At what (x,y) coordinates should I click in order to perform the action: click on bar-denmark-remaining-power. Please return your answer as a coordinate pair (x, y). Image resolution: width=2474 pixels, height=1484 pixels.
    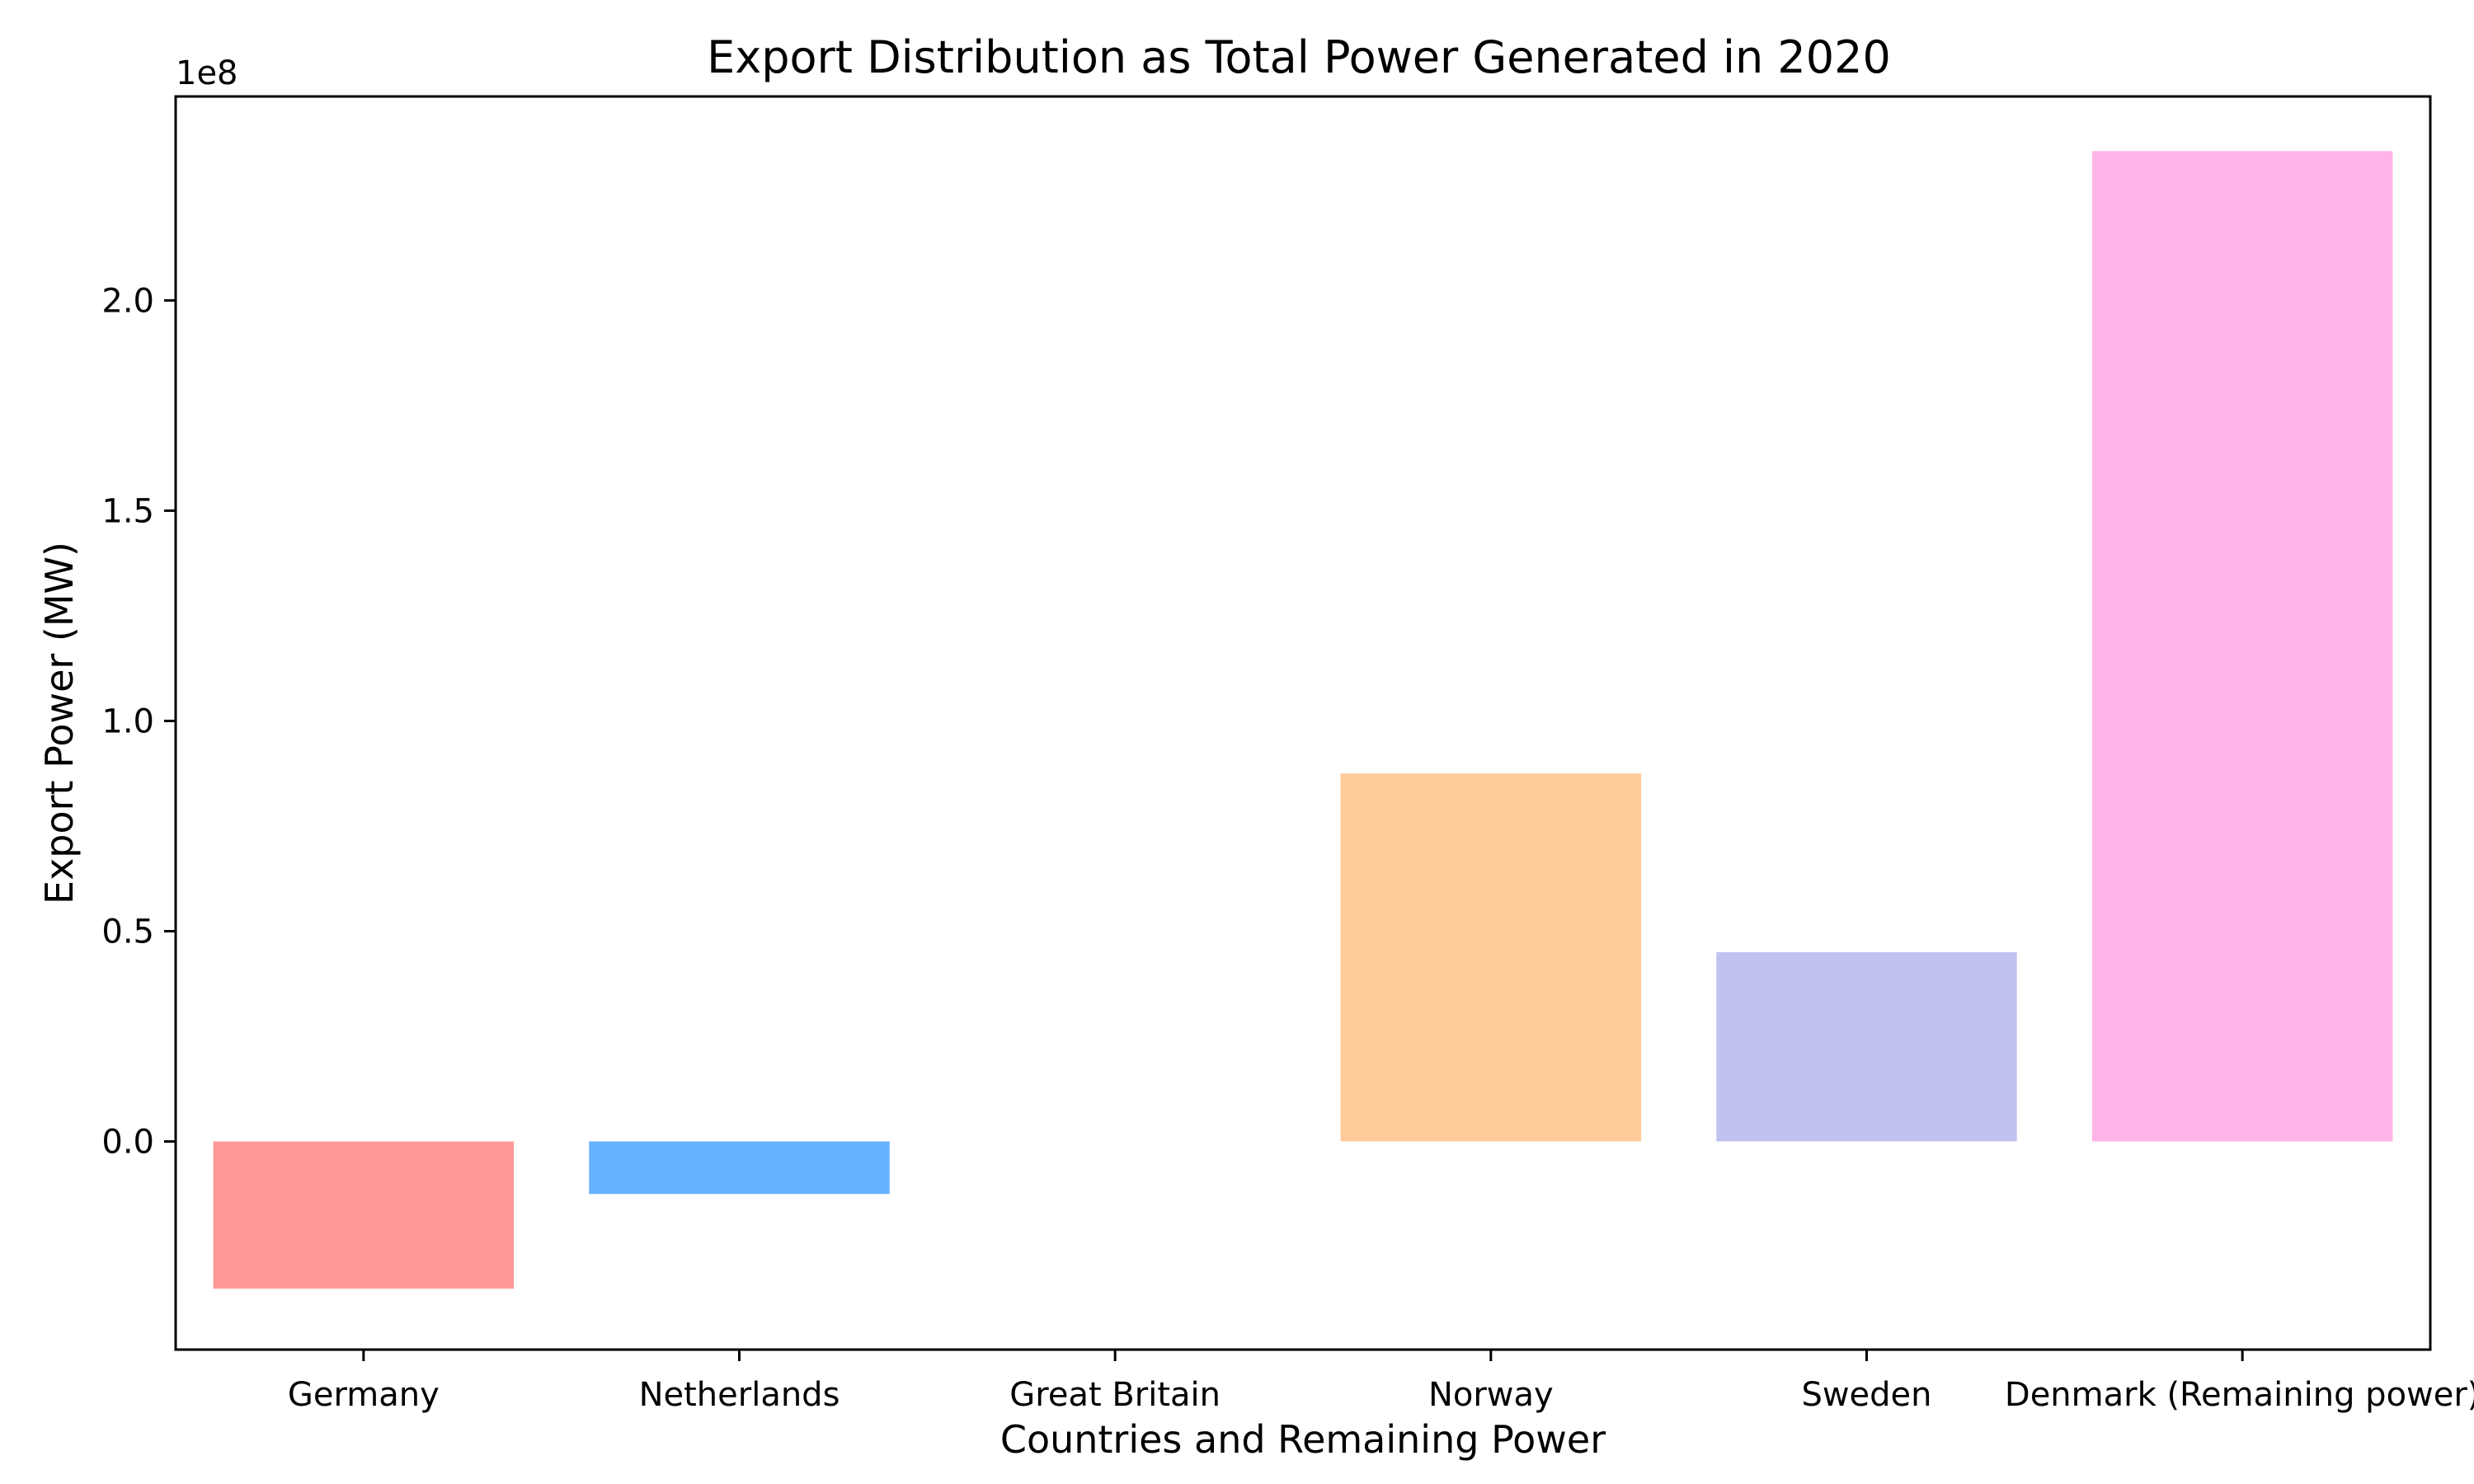
    Looking at the image, I should click on (2242, 646).